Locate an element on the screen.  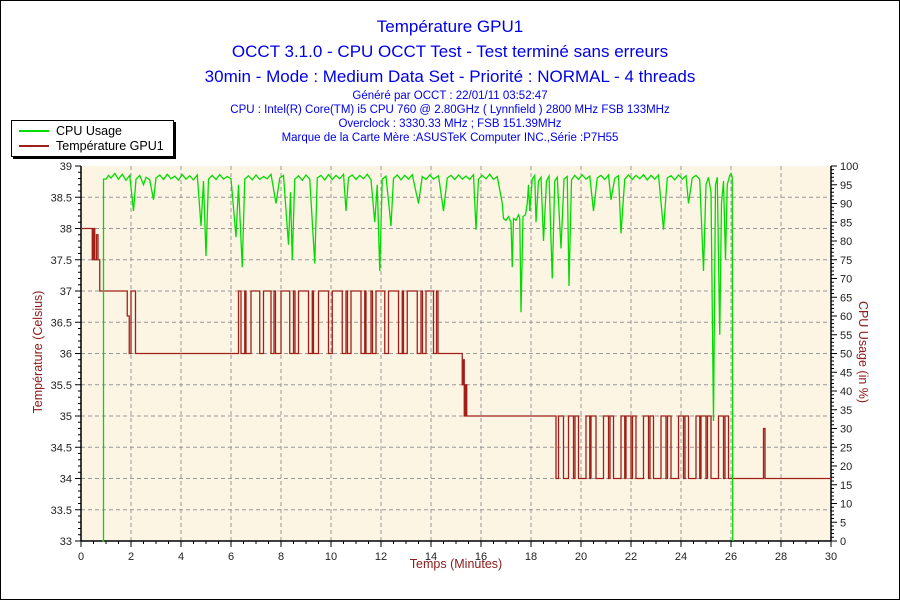
y-left-tick-label: 33.5 is located at coordinates (61, 511).